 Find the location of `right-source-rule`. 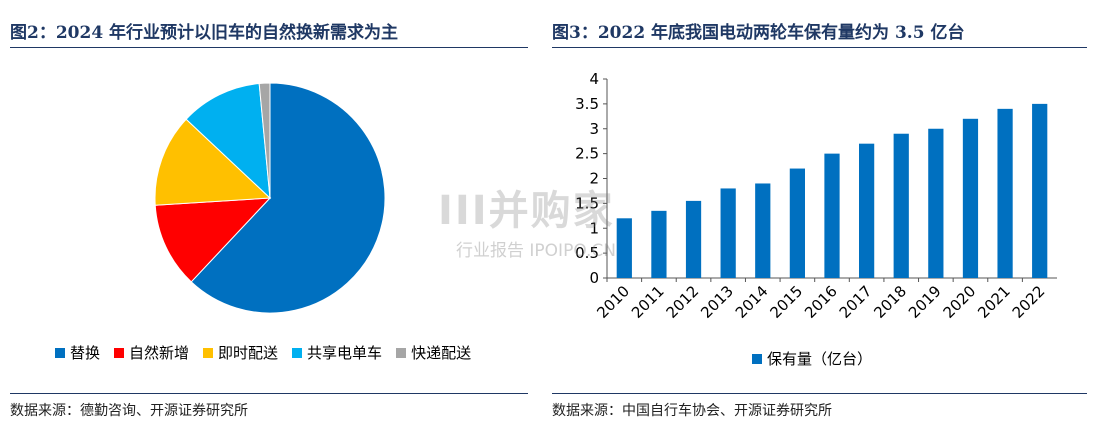

right-source-rule is located at coordinates (819, 393).